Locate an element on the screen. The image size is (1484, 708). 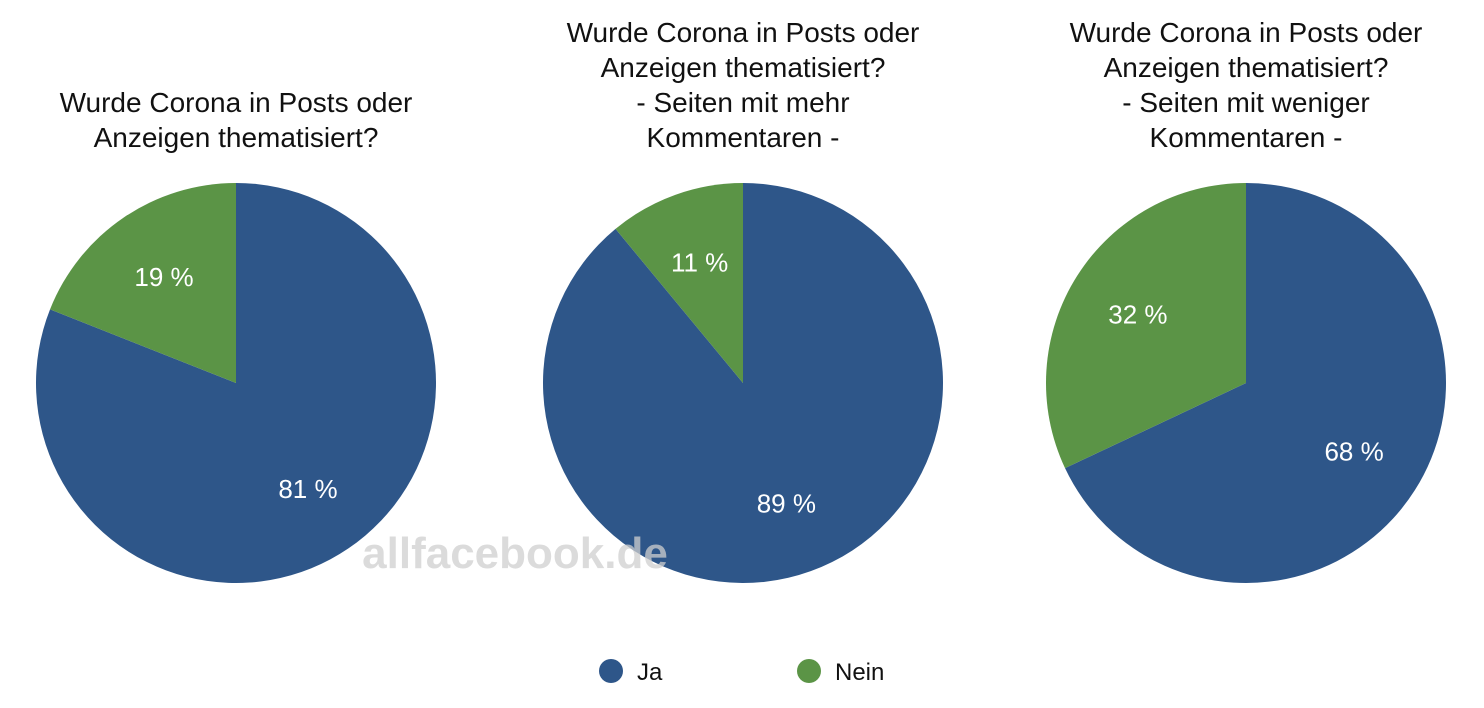
chart-title-line: - Seiten mit weniger is located at coordinates (1245, 102).